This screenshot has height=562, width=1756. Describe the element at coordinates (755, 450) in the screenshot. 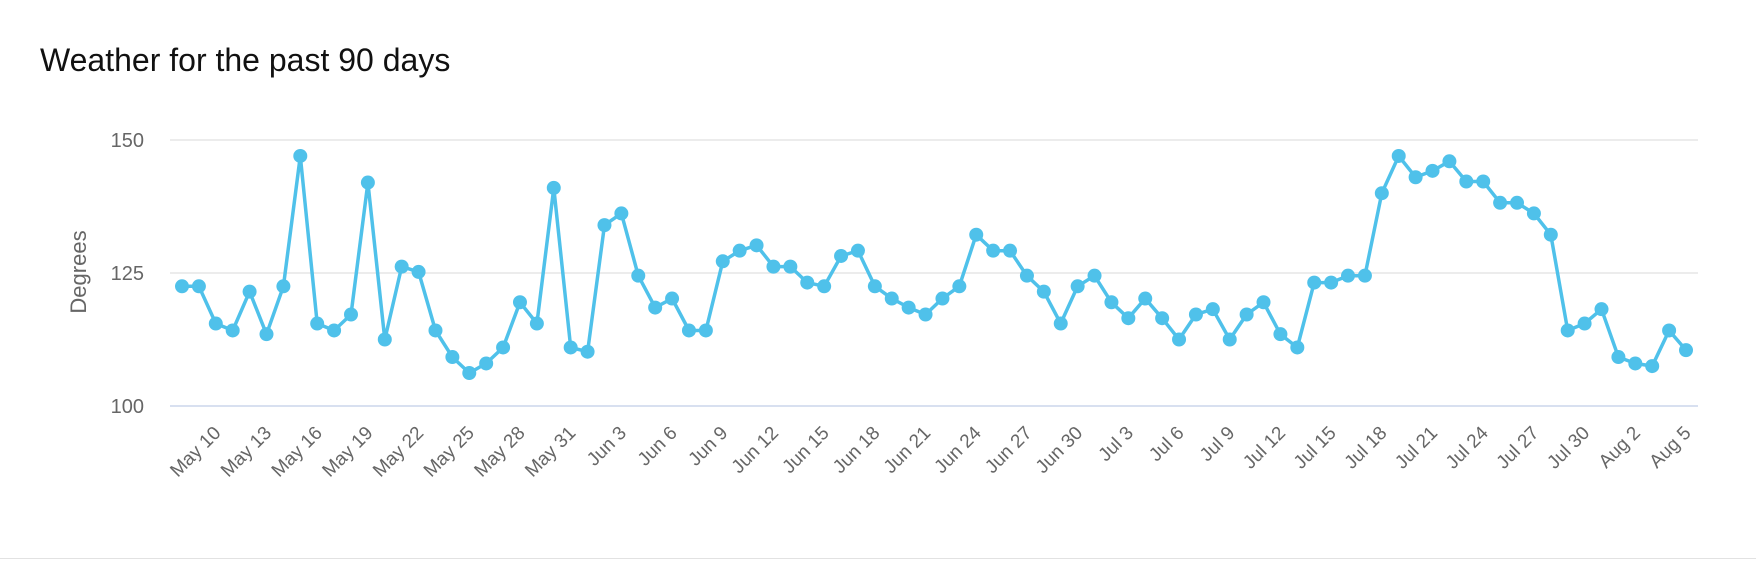

I see `x-tick-label: Jun 12` at that location.